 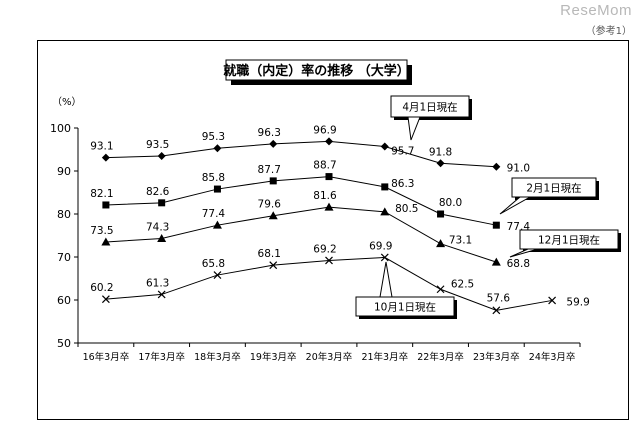 I want to click on x-tick-label: 21年3月卒, so click(x=384, y=357).